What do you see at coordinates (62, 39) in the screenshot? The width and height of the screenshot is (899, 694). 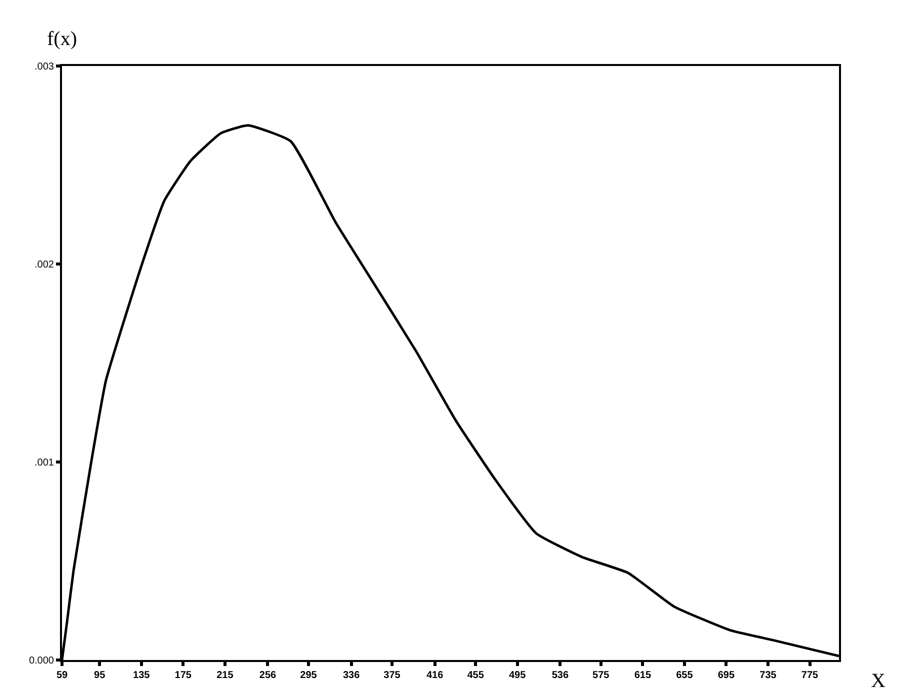 I see `y-axis-title: f(x)` at bounding box center [62, 39].